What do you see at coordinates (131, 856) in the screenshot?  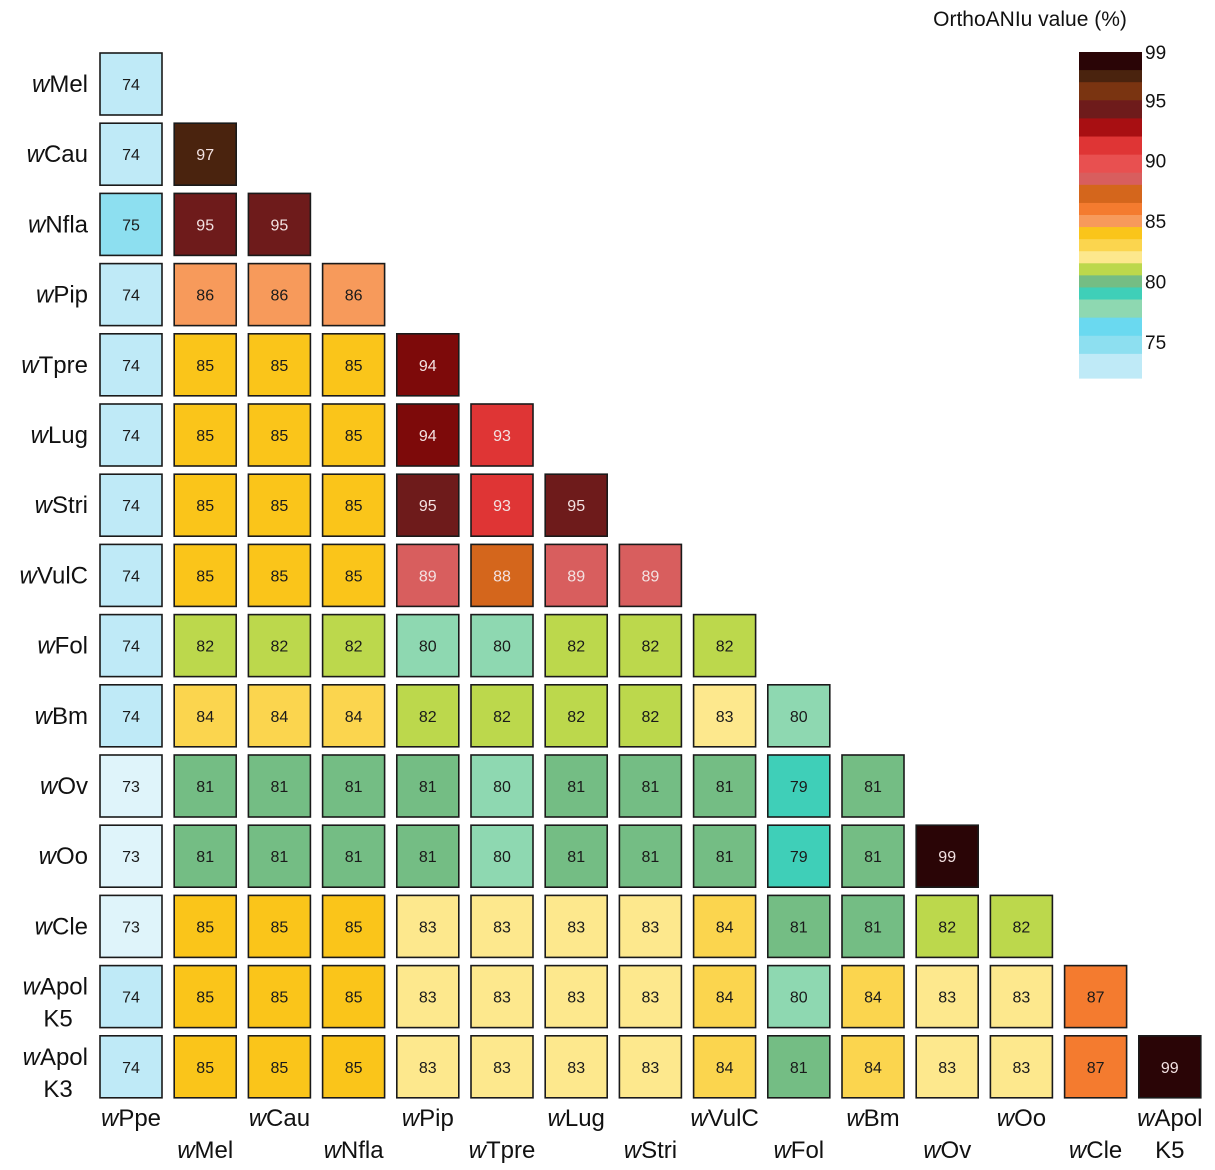 I see `heatmap-cell: 73` at bounding box center [131, 856].